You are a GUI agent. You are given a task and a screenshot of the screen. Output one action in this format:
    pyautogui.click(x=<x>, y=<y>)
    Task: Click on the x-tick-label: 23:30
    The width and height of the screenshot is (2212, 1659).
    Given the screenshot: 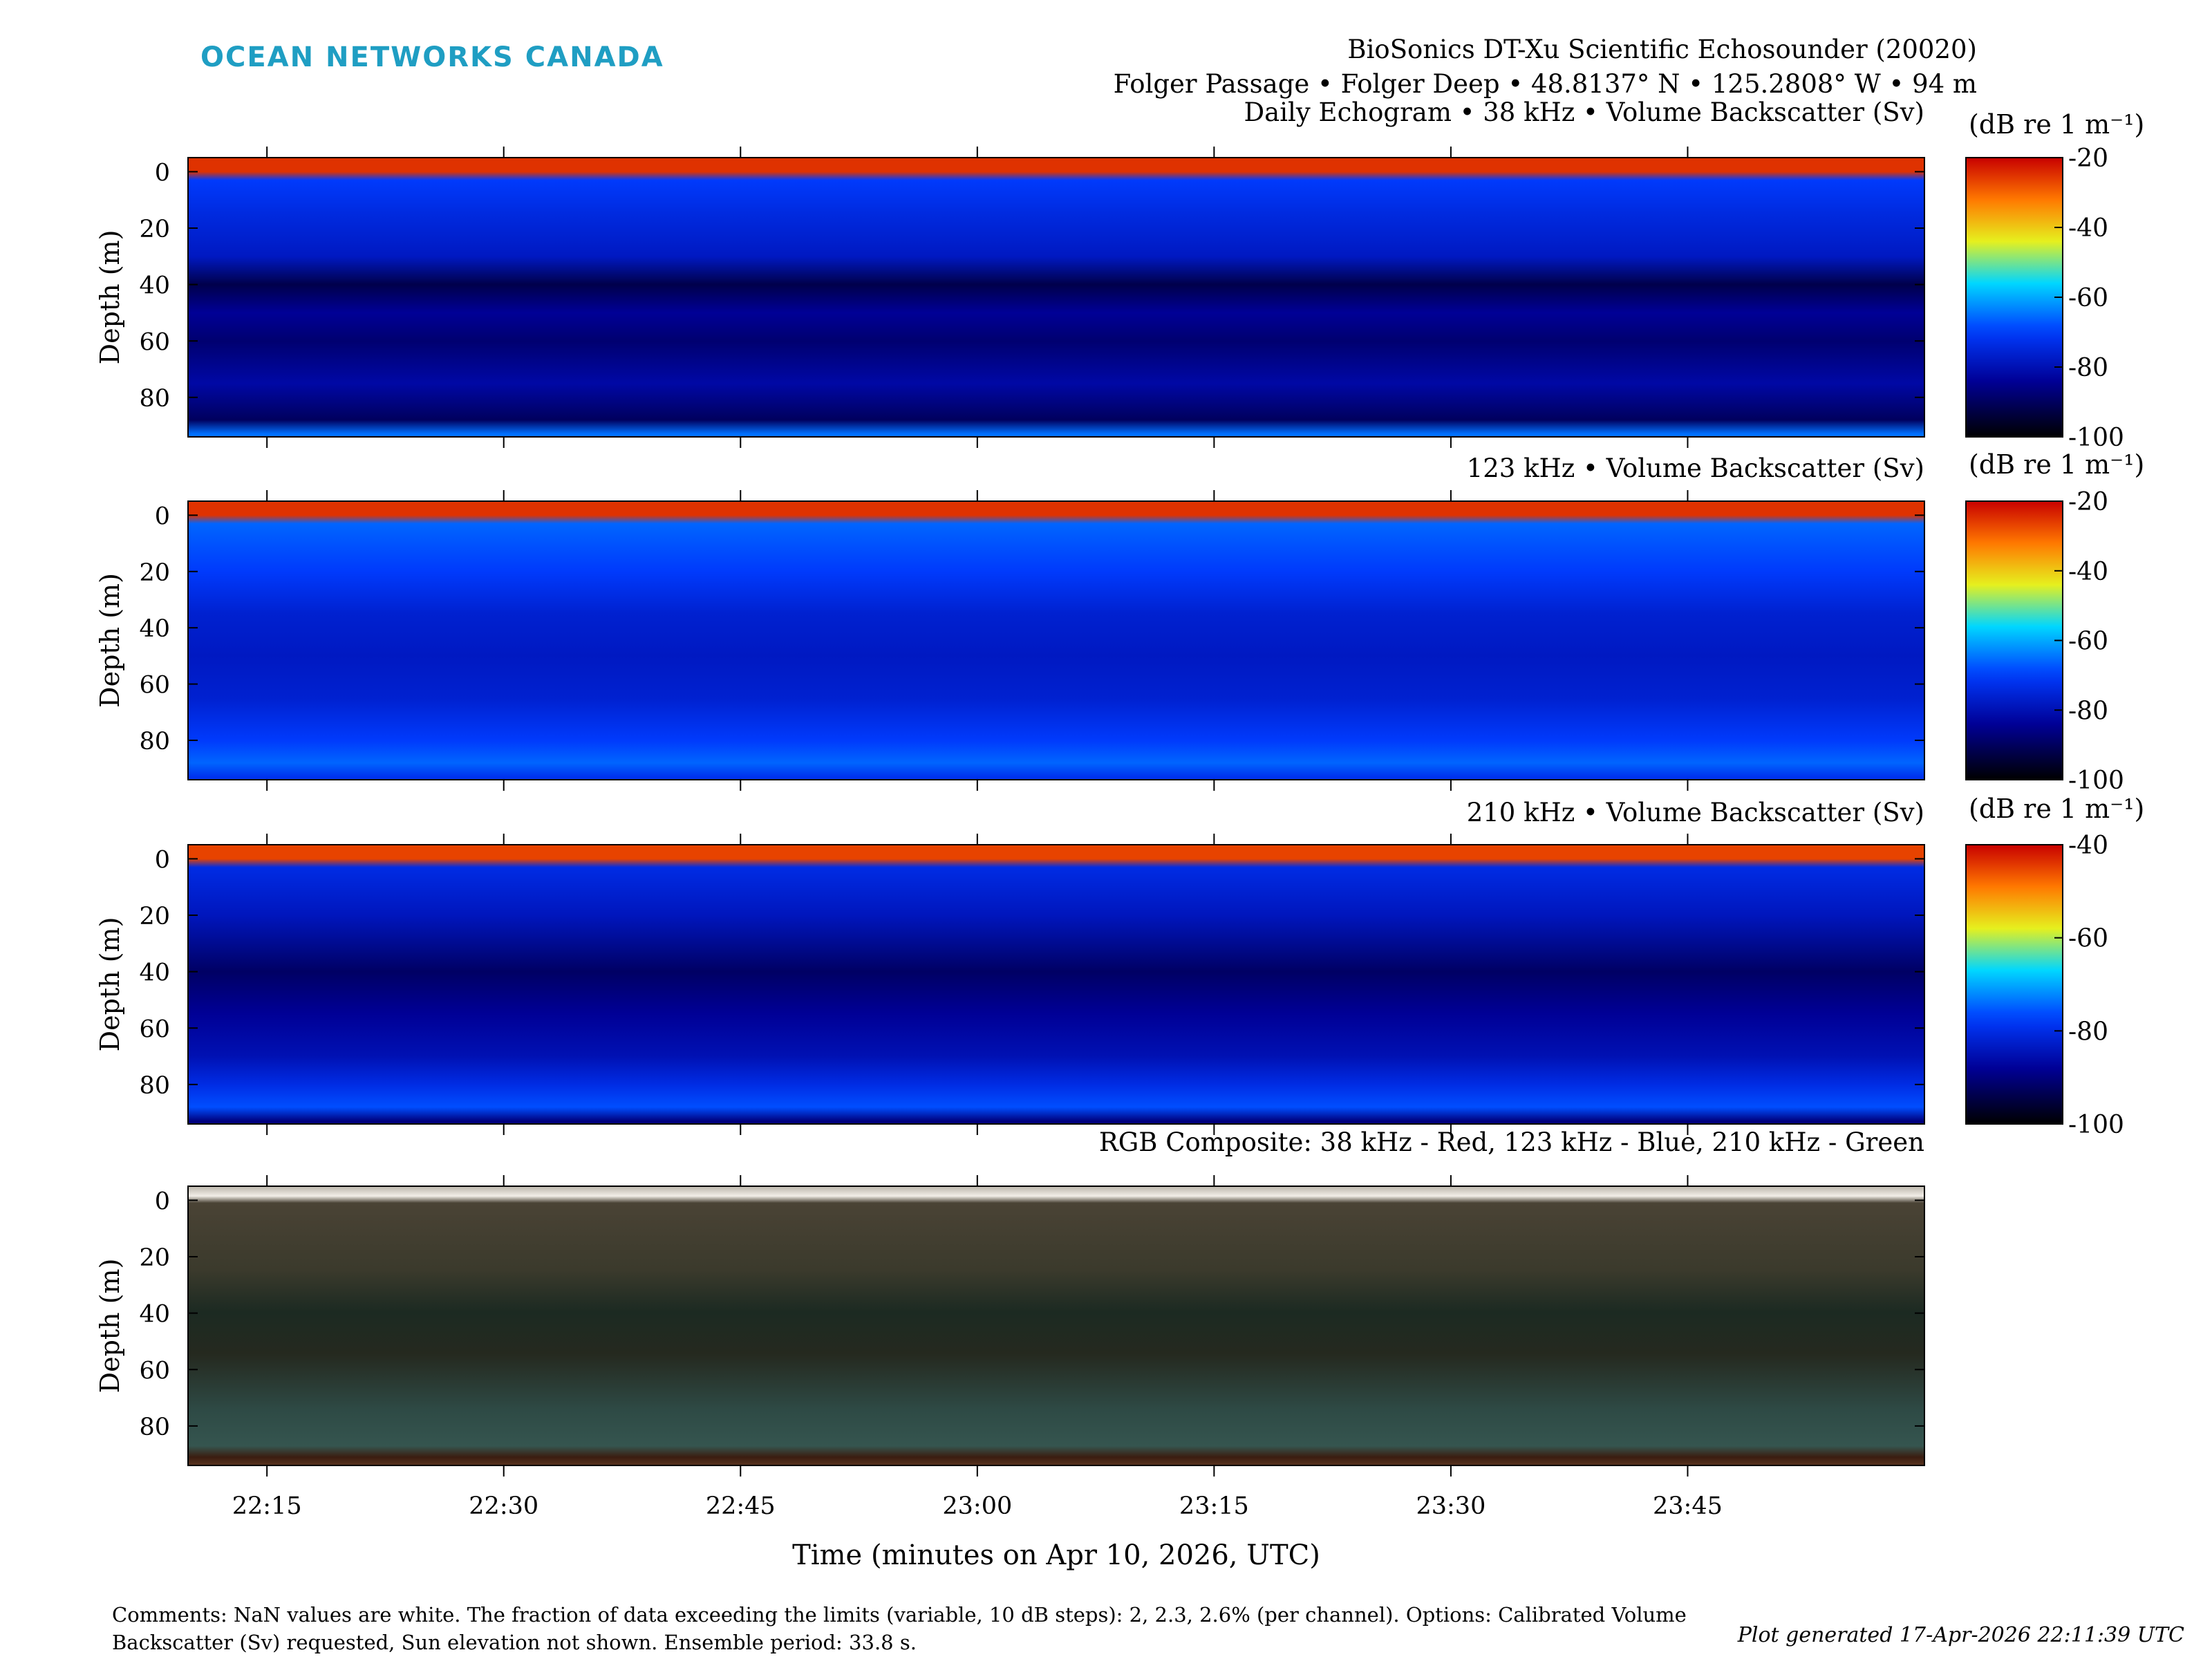 What is the action you would take?
    pyautogui.click(x=1450, y=1506)
    